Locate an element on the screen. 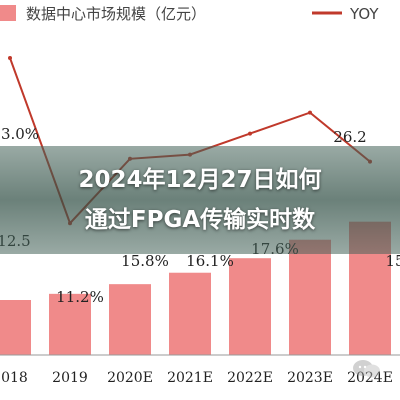  x-tick-label-2019: 2019 is located at coordinates (70, 378).